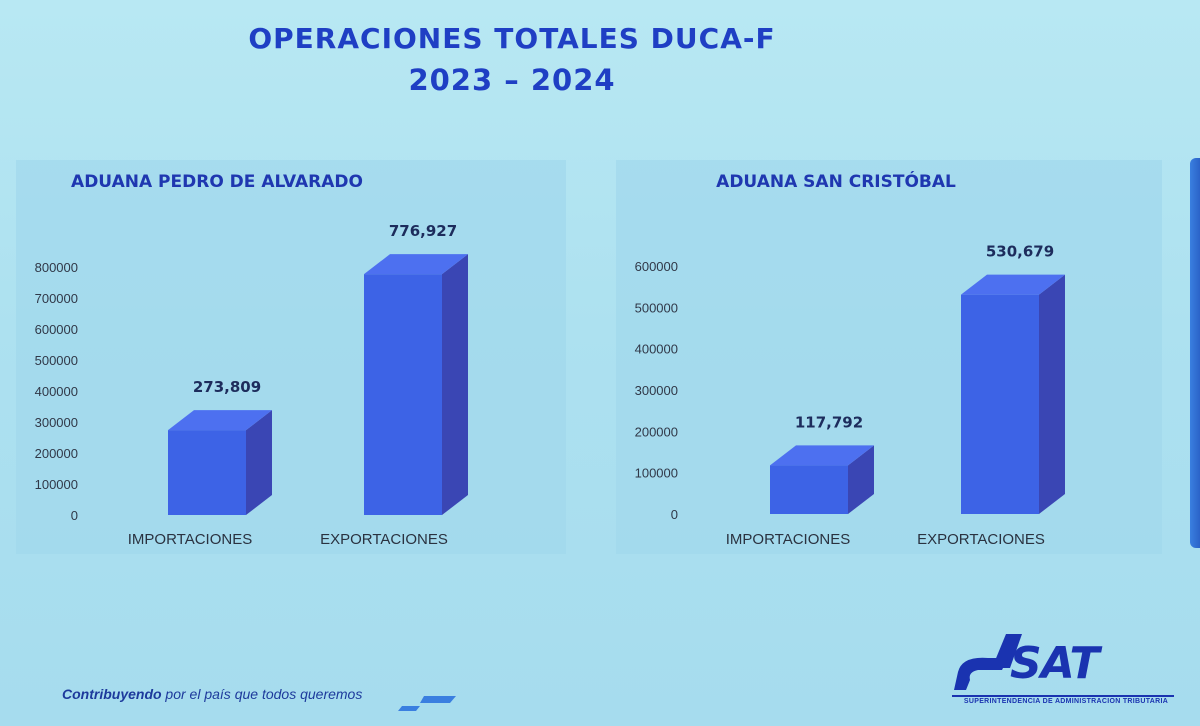  Describe the element at coordinates (512, 59) in the screenshot. I see `slide-title: OPERACIONES TOTALES DUCA-F 2023 – 2024` at that location.